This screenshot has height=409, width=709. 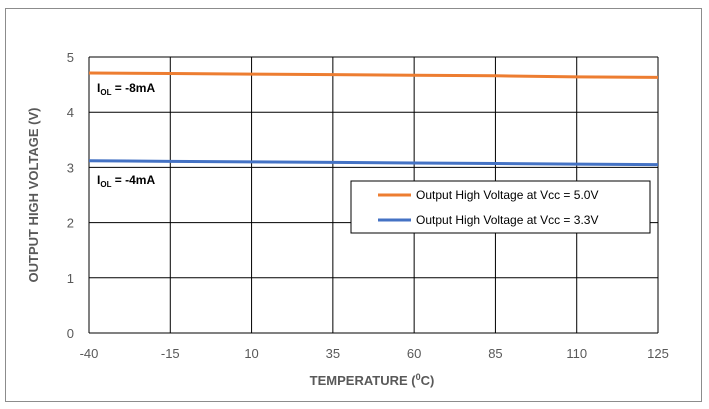 What do you see at coordinates (89, 353) in the screenshot?
I see `x-tick-label: -40` at bounding box center [89, 353].